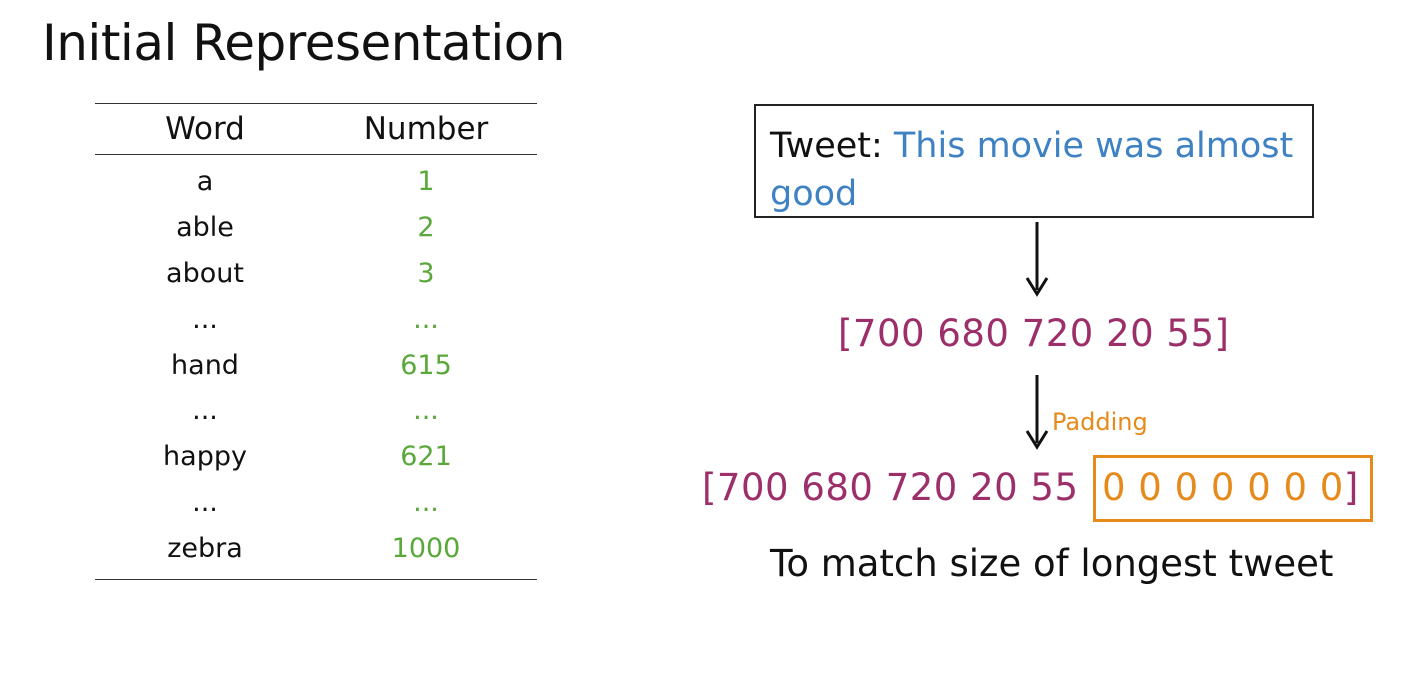 The width and height of the screenshot is (1425, 673). I want to click on number-cell: 615, so click(426, 365).